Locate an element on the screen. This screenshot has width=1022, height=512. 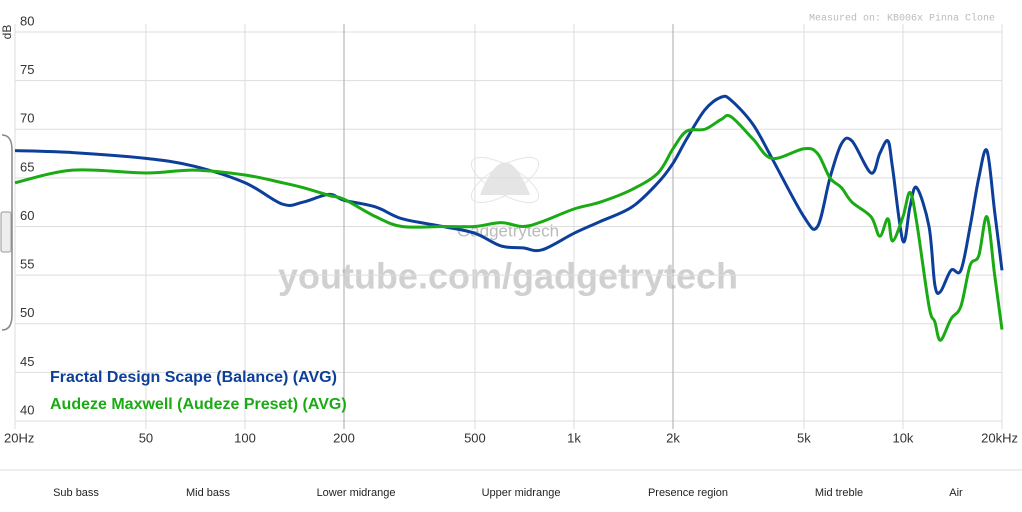
x-tick-label: 200 is located at coordinates (344, 437).